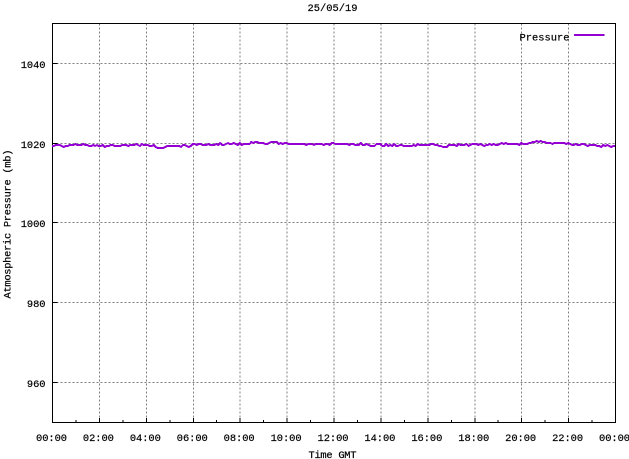  I want to click on svg-text: Time GMT, so click(333, 454).